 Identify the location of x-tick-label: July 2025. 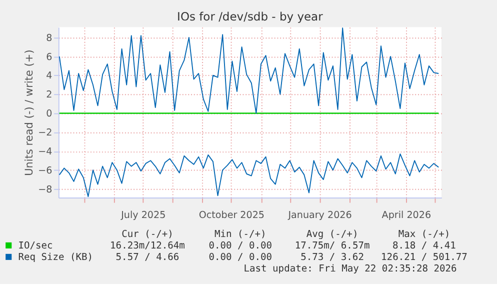
(143, 216).